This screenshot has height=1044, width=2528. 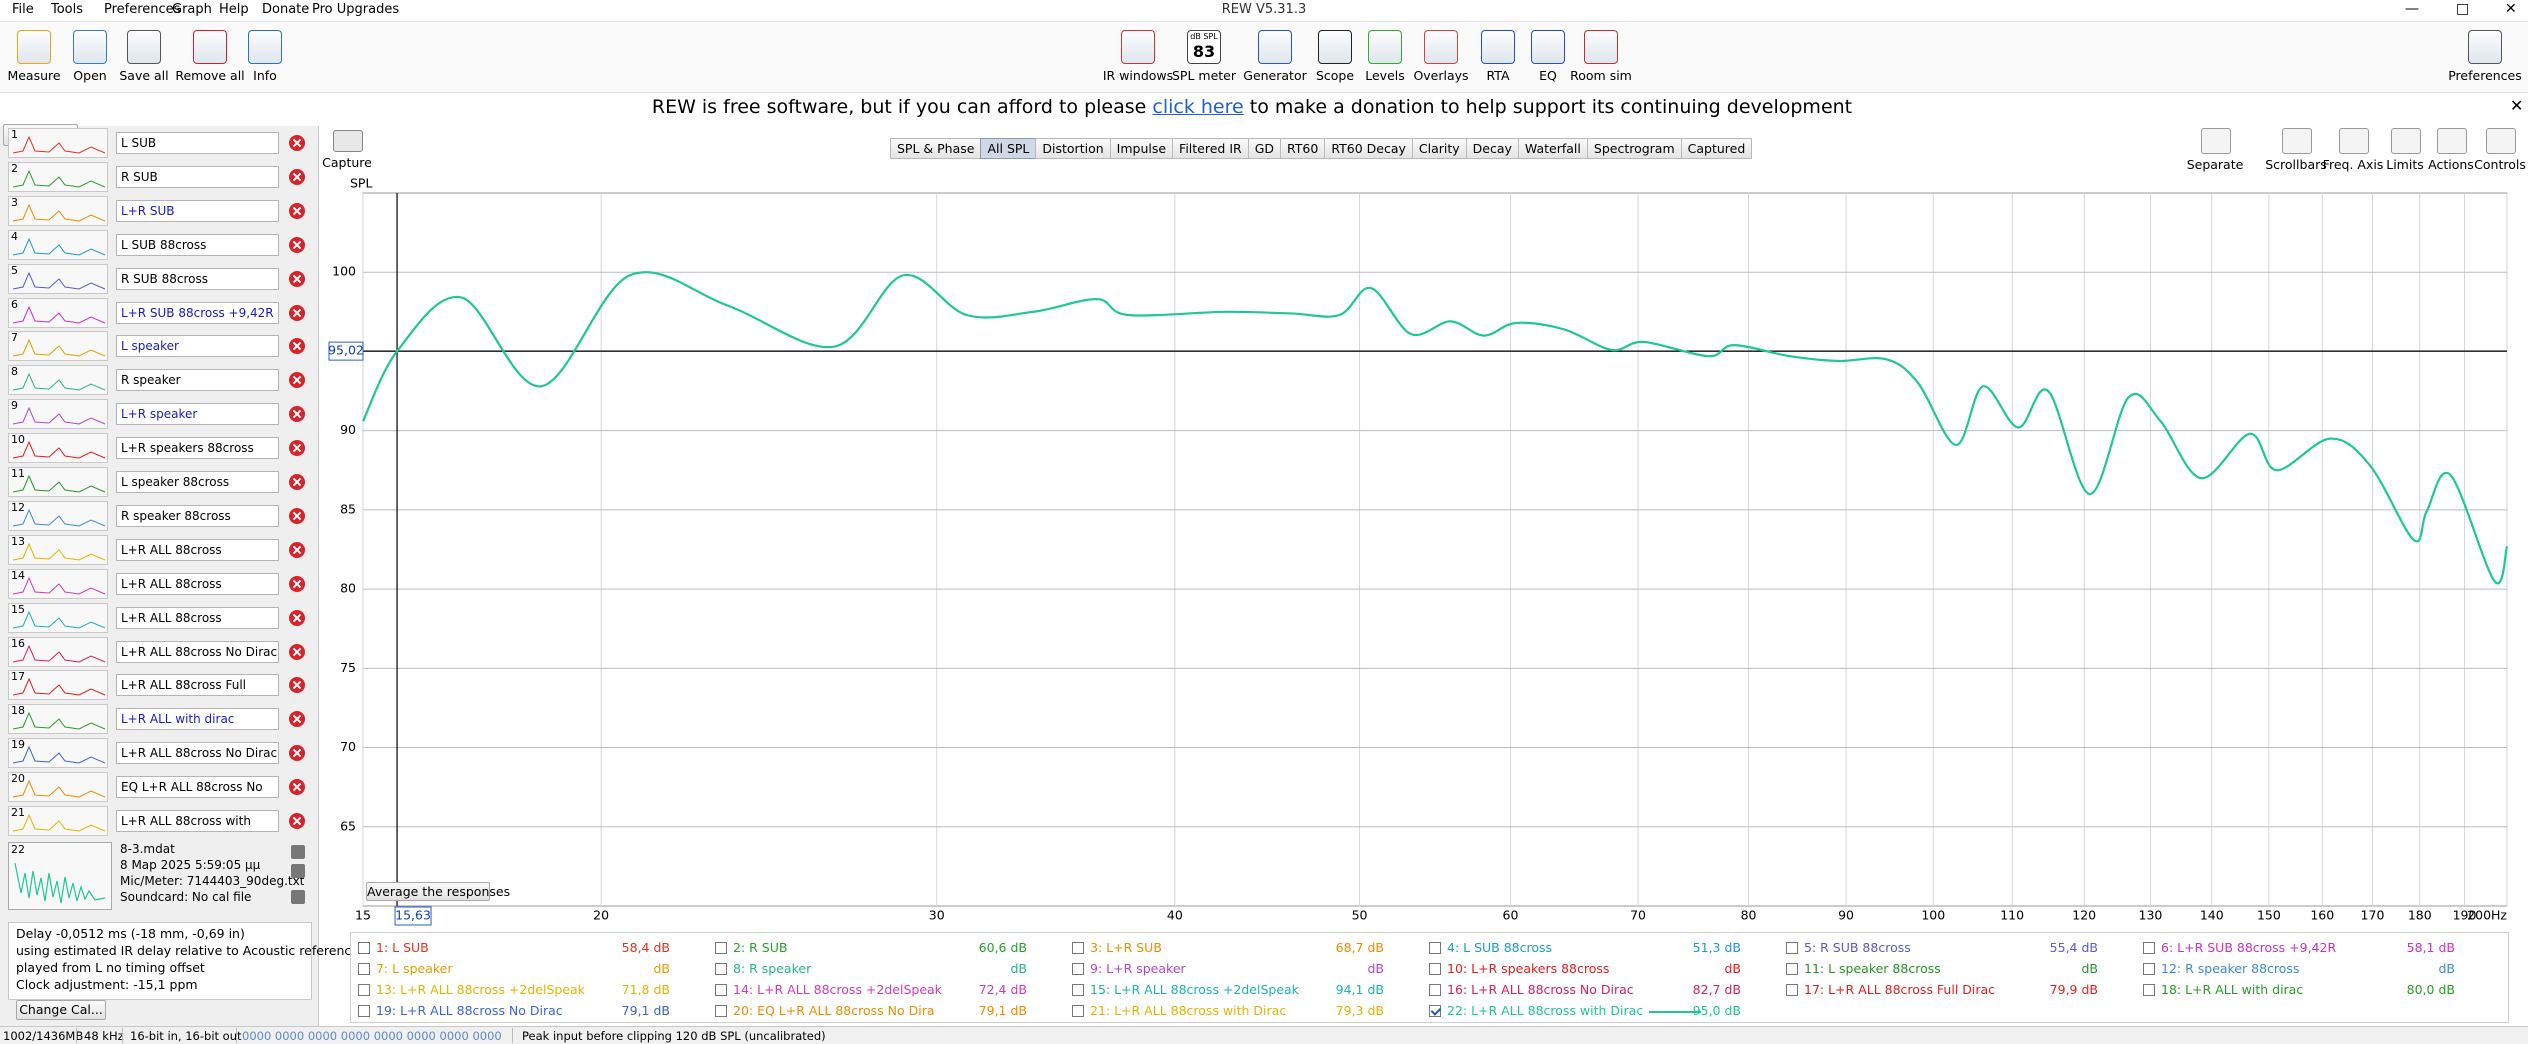 I want to click on toolbar-button-label: Save all, so click(x=144, y=75).